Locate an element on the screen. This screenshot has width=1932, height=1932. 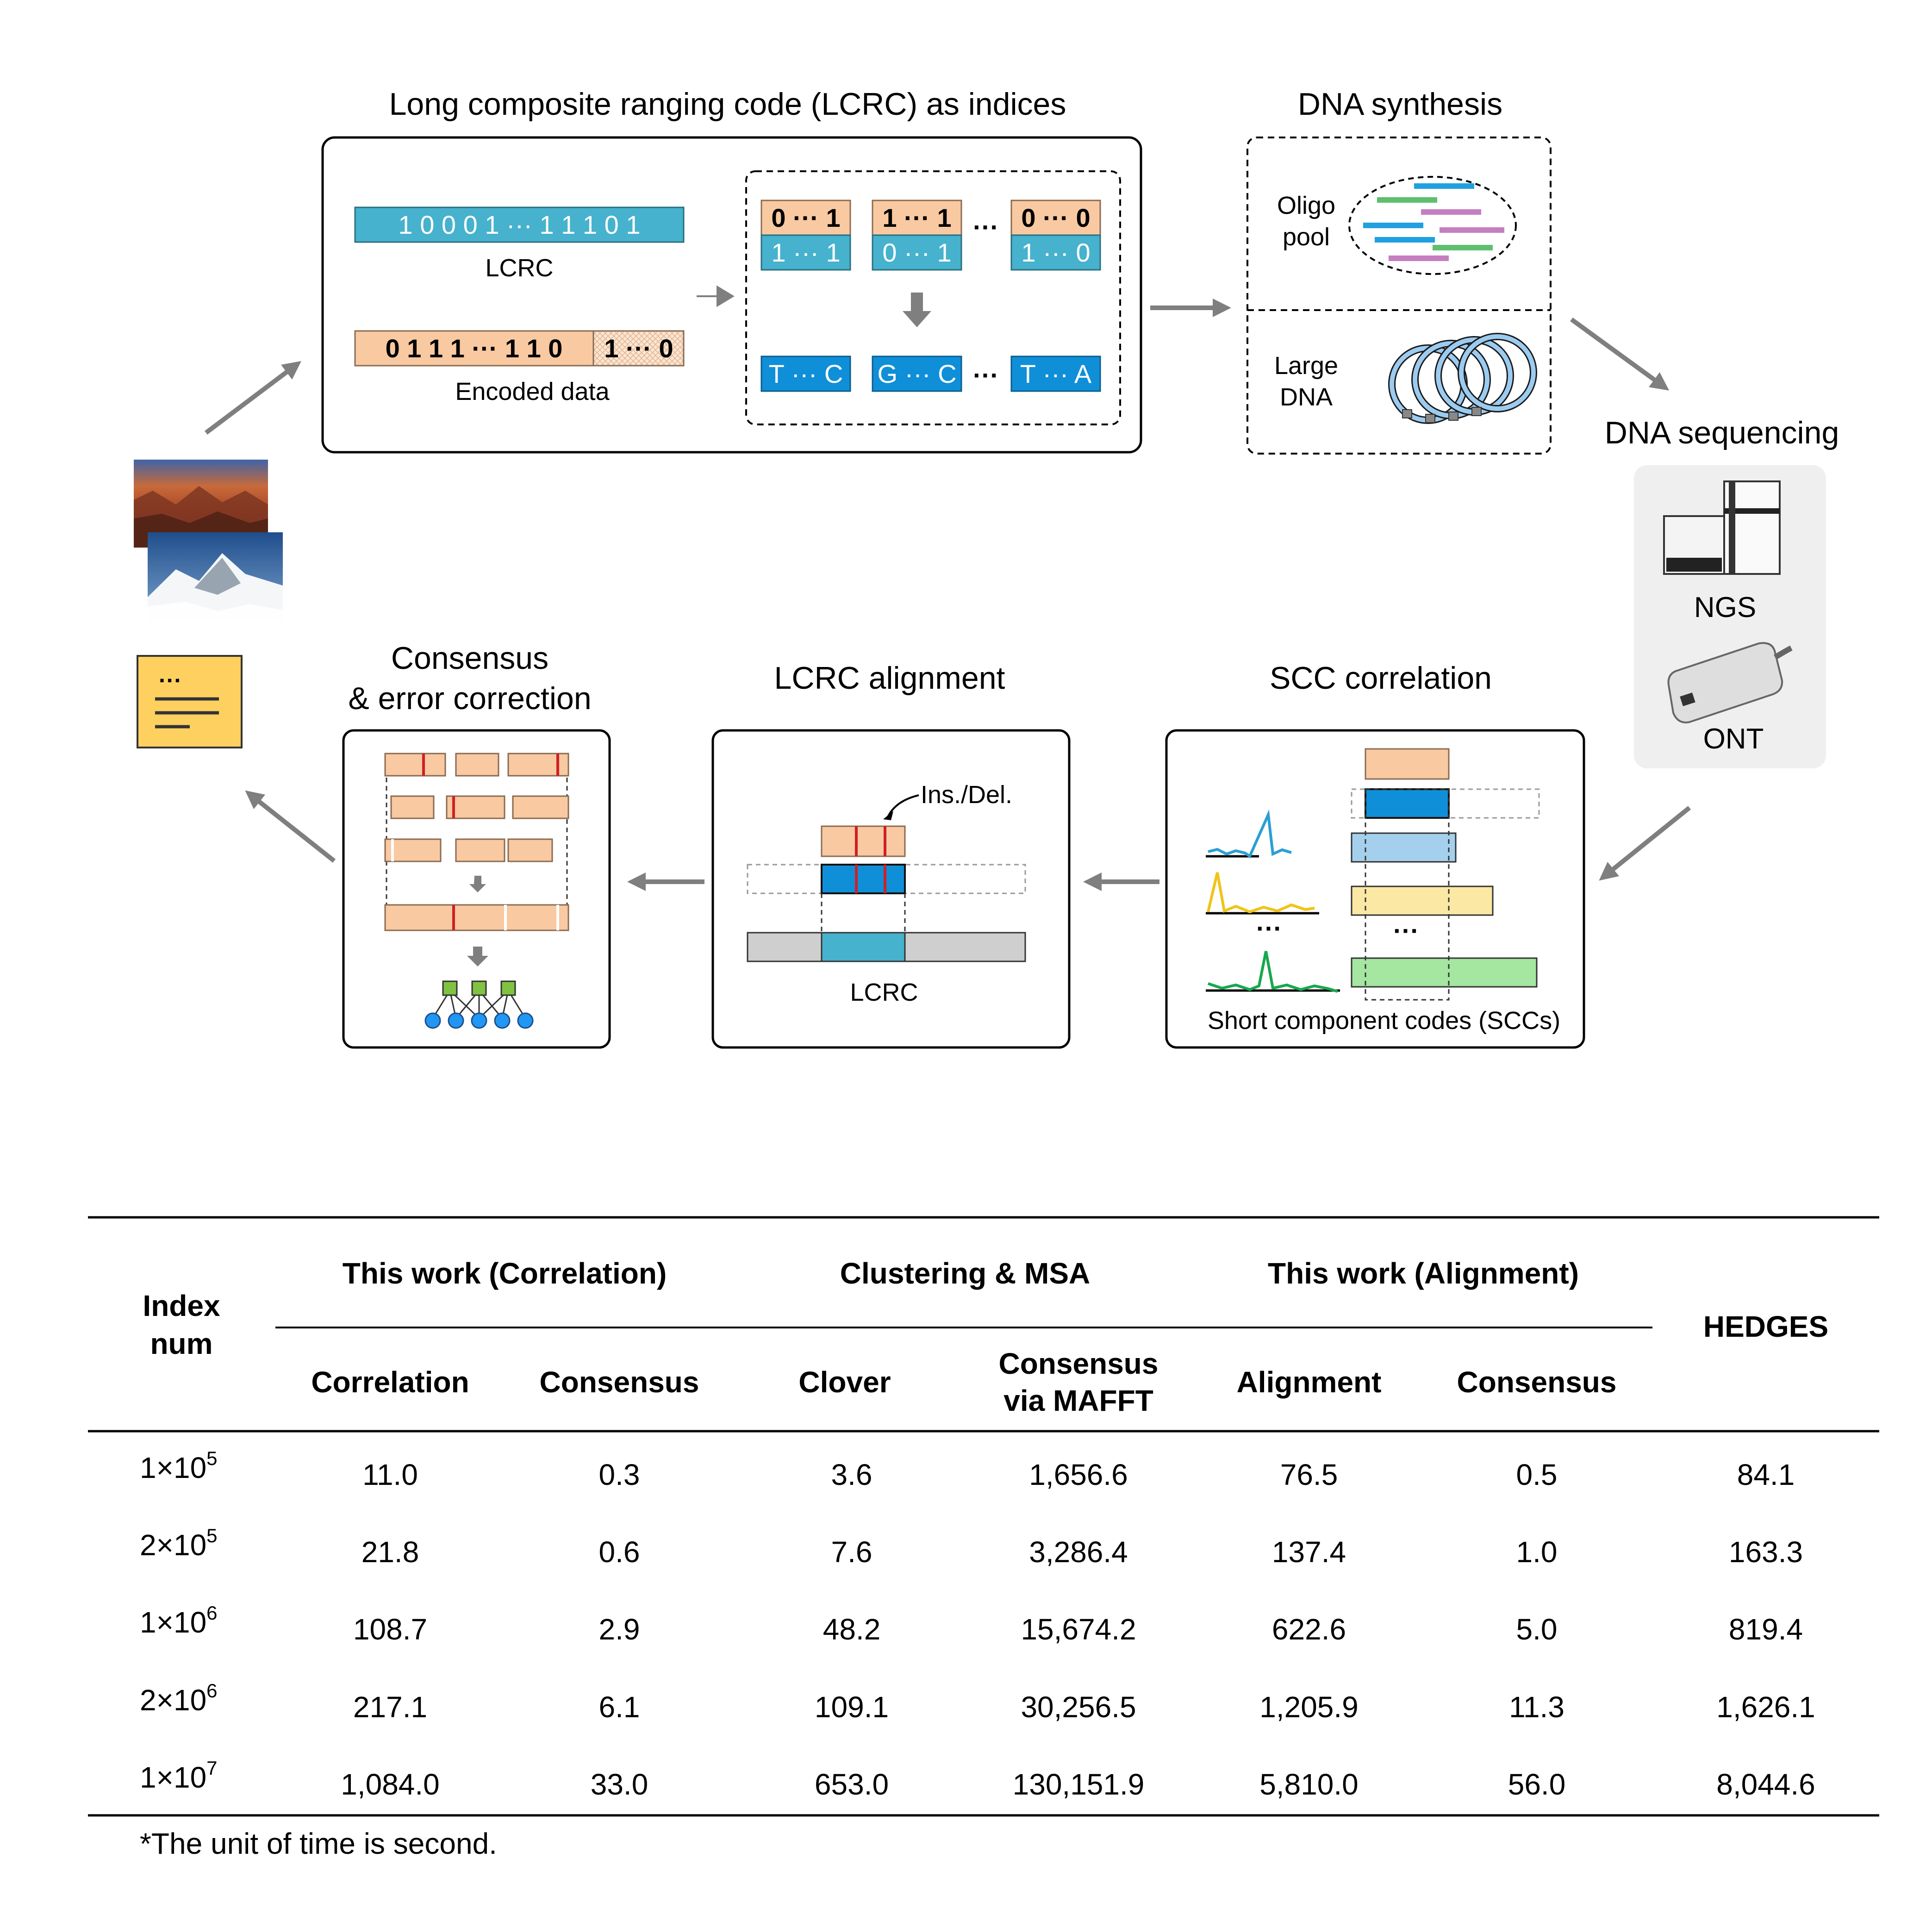
row-index-num: 2×10⁵ is located at coordinates (179, 1543).